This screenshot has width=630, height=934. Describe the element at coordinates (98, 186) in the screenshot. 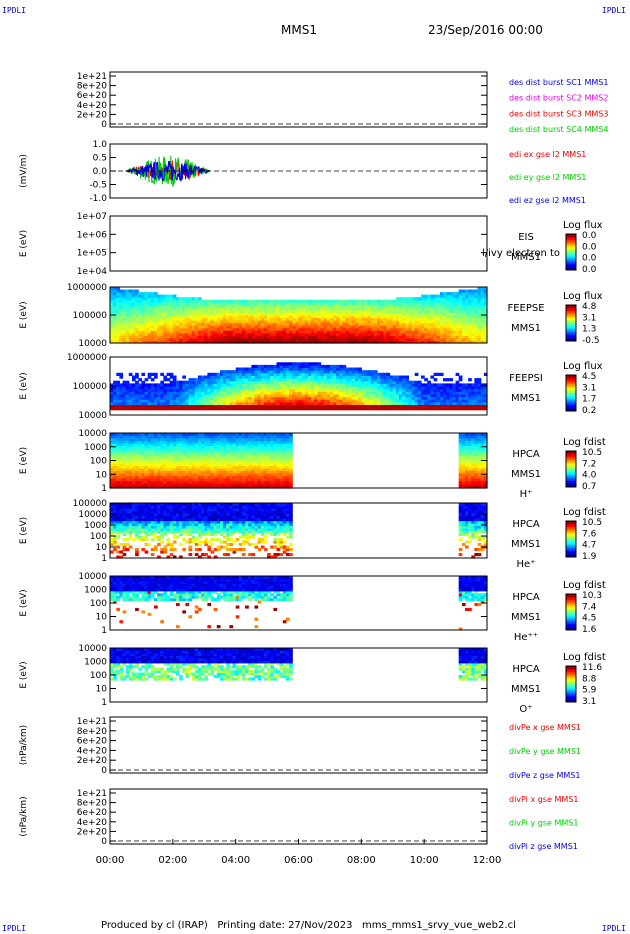

I see `y-tick-label: -0.5` at that location.